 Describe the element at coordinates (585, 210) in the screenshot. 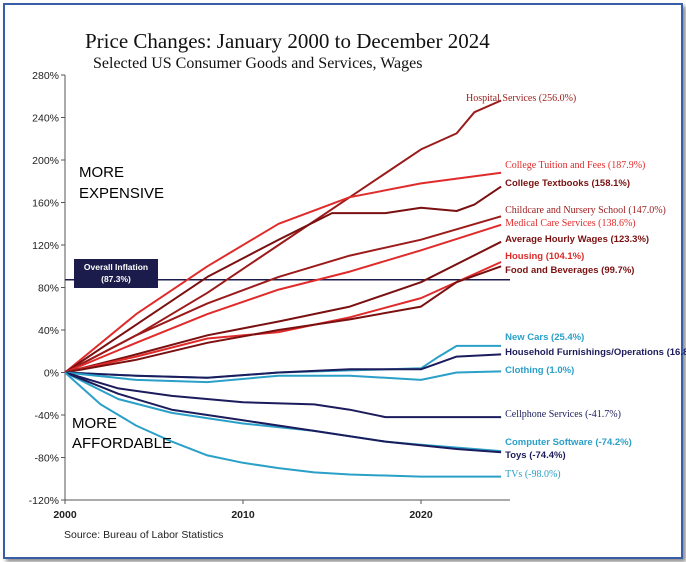

I see `series-label: Childcare and Nursery School (147.0%)` at that location.